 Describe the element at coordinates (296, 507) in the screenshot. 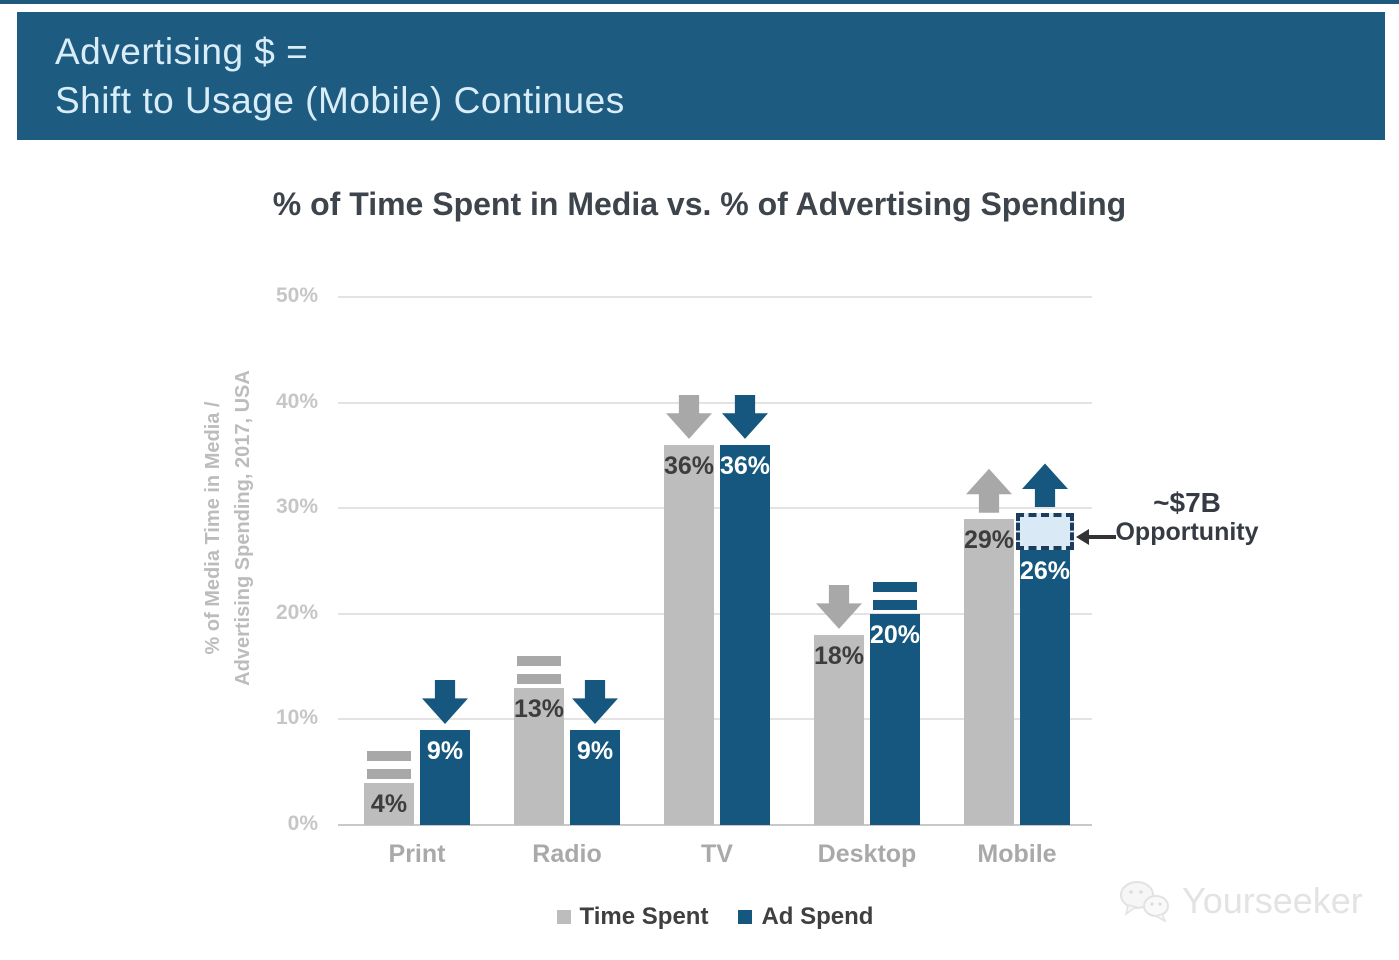

I see `y-tick-label: 30%` at that location.